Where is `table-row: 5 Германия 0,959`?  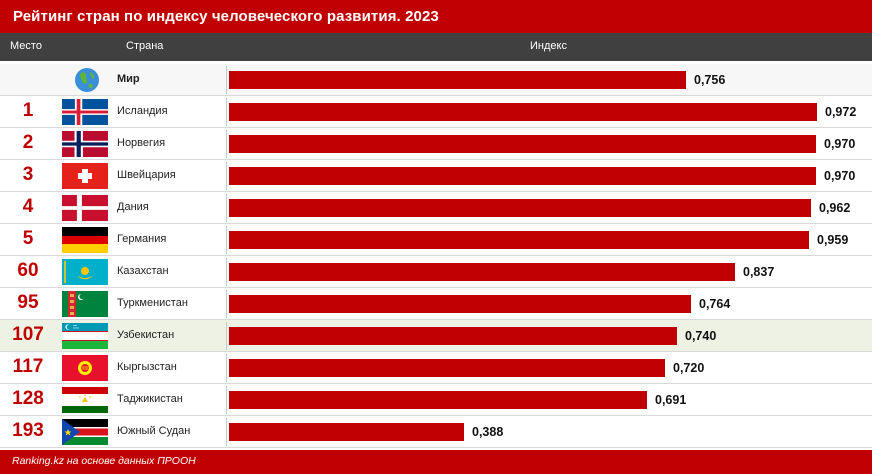
table-row: 5 Германия 0,959 is located at coordinates (436, 240).